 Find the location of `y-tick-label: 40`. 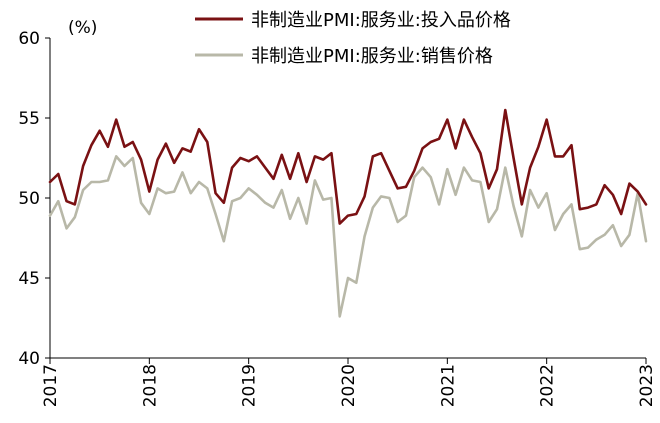

y-tick-label: 40 is located at coordinates (29, 359).